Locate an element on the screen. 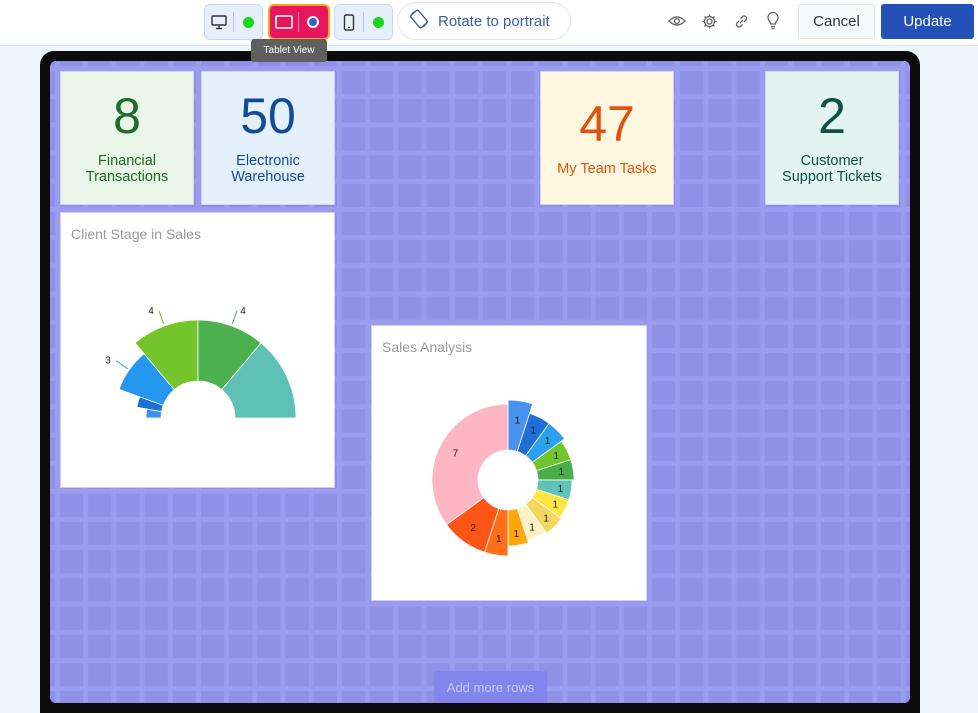 The height and width of the screenshot is (713, 978). mobile-view-button is located at coordinates (363, 22).